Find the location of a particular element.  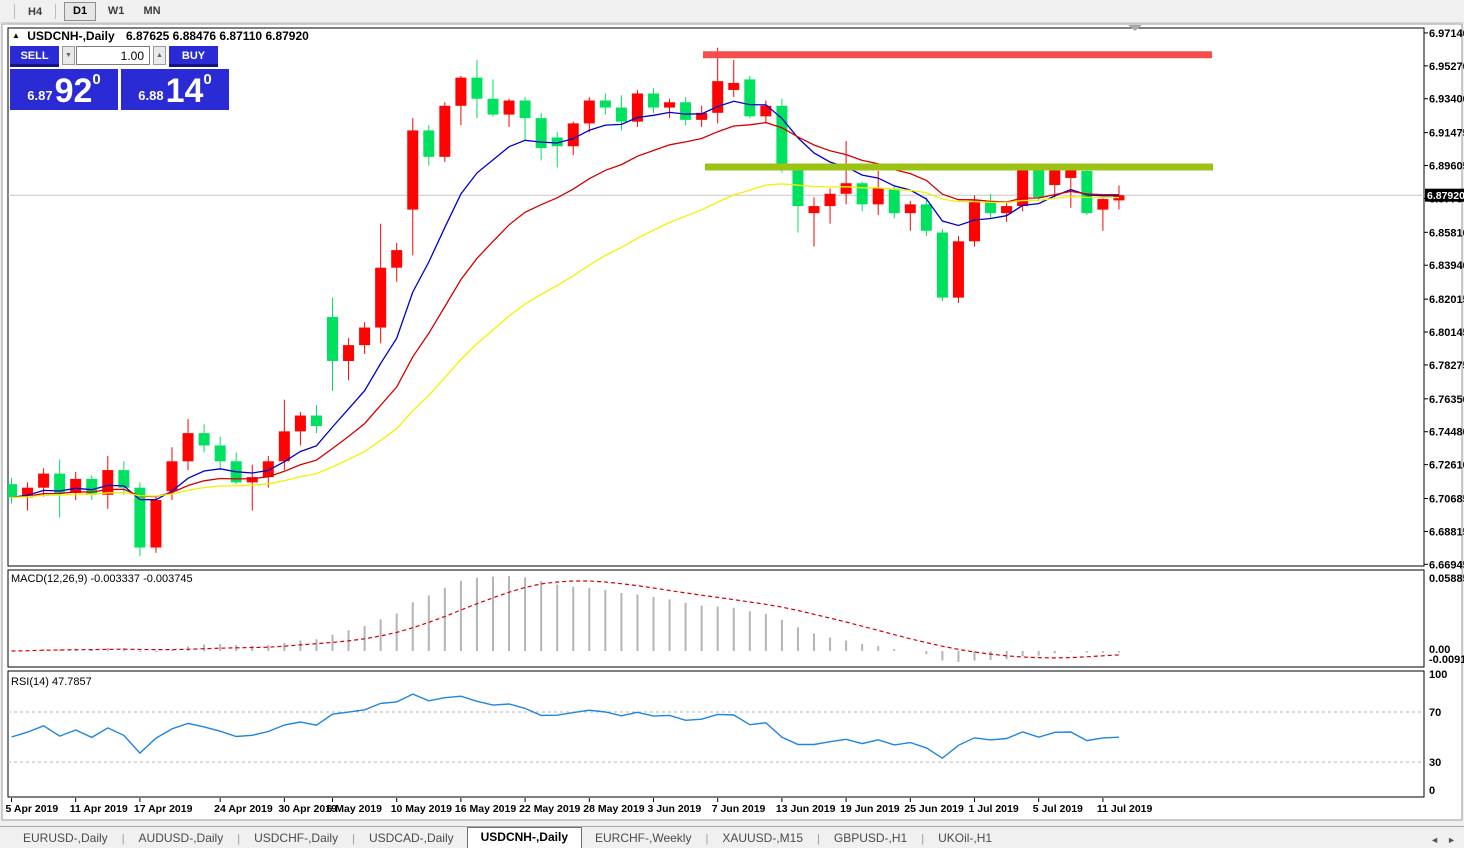

macd-axis: 0.058851 0.00-0.009116 is located at coordinates (1446, 619).